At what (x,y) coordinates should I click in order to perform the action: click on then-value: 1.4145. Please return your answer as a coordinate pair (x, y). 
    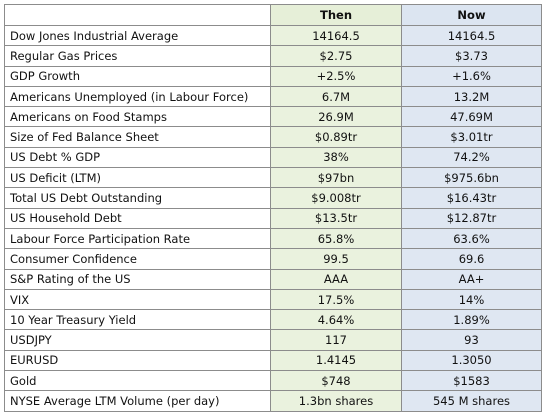
    Looking at the image, I should click on (336, 360).